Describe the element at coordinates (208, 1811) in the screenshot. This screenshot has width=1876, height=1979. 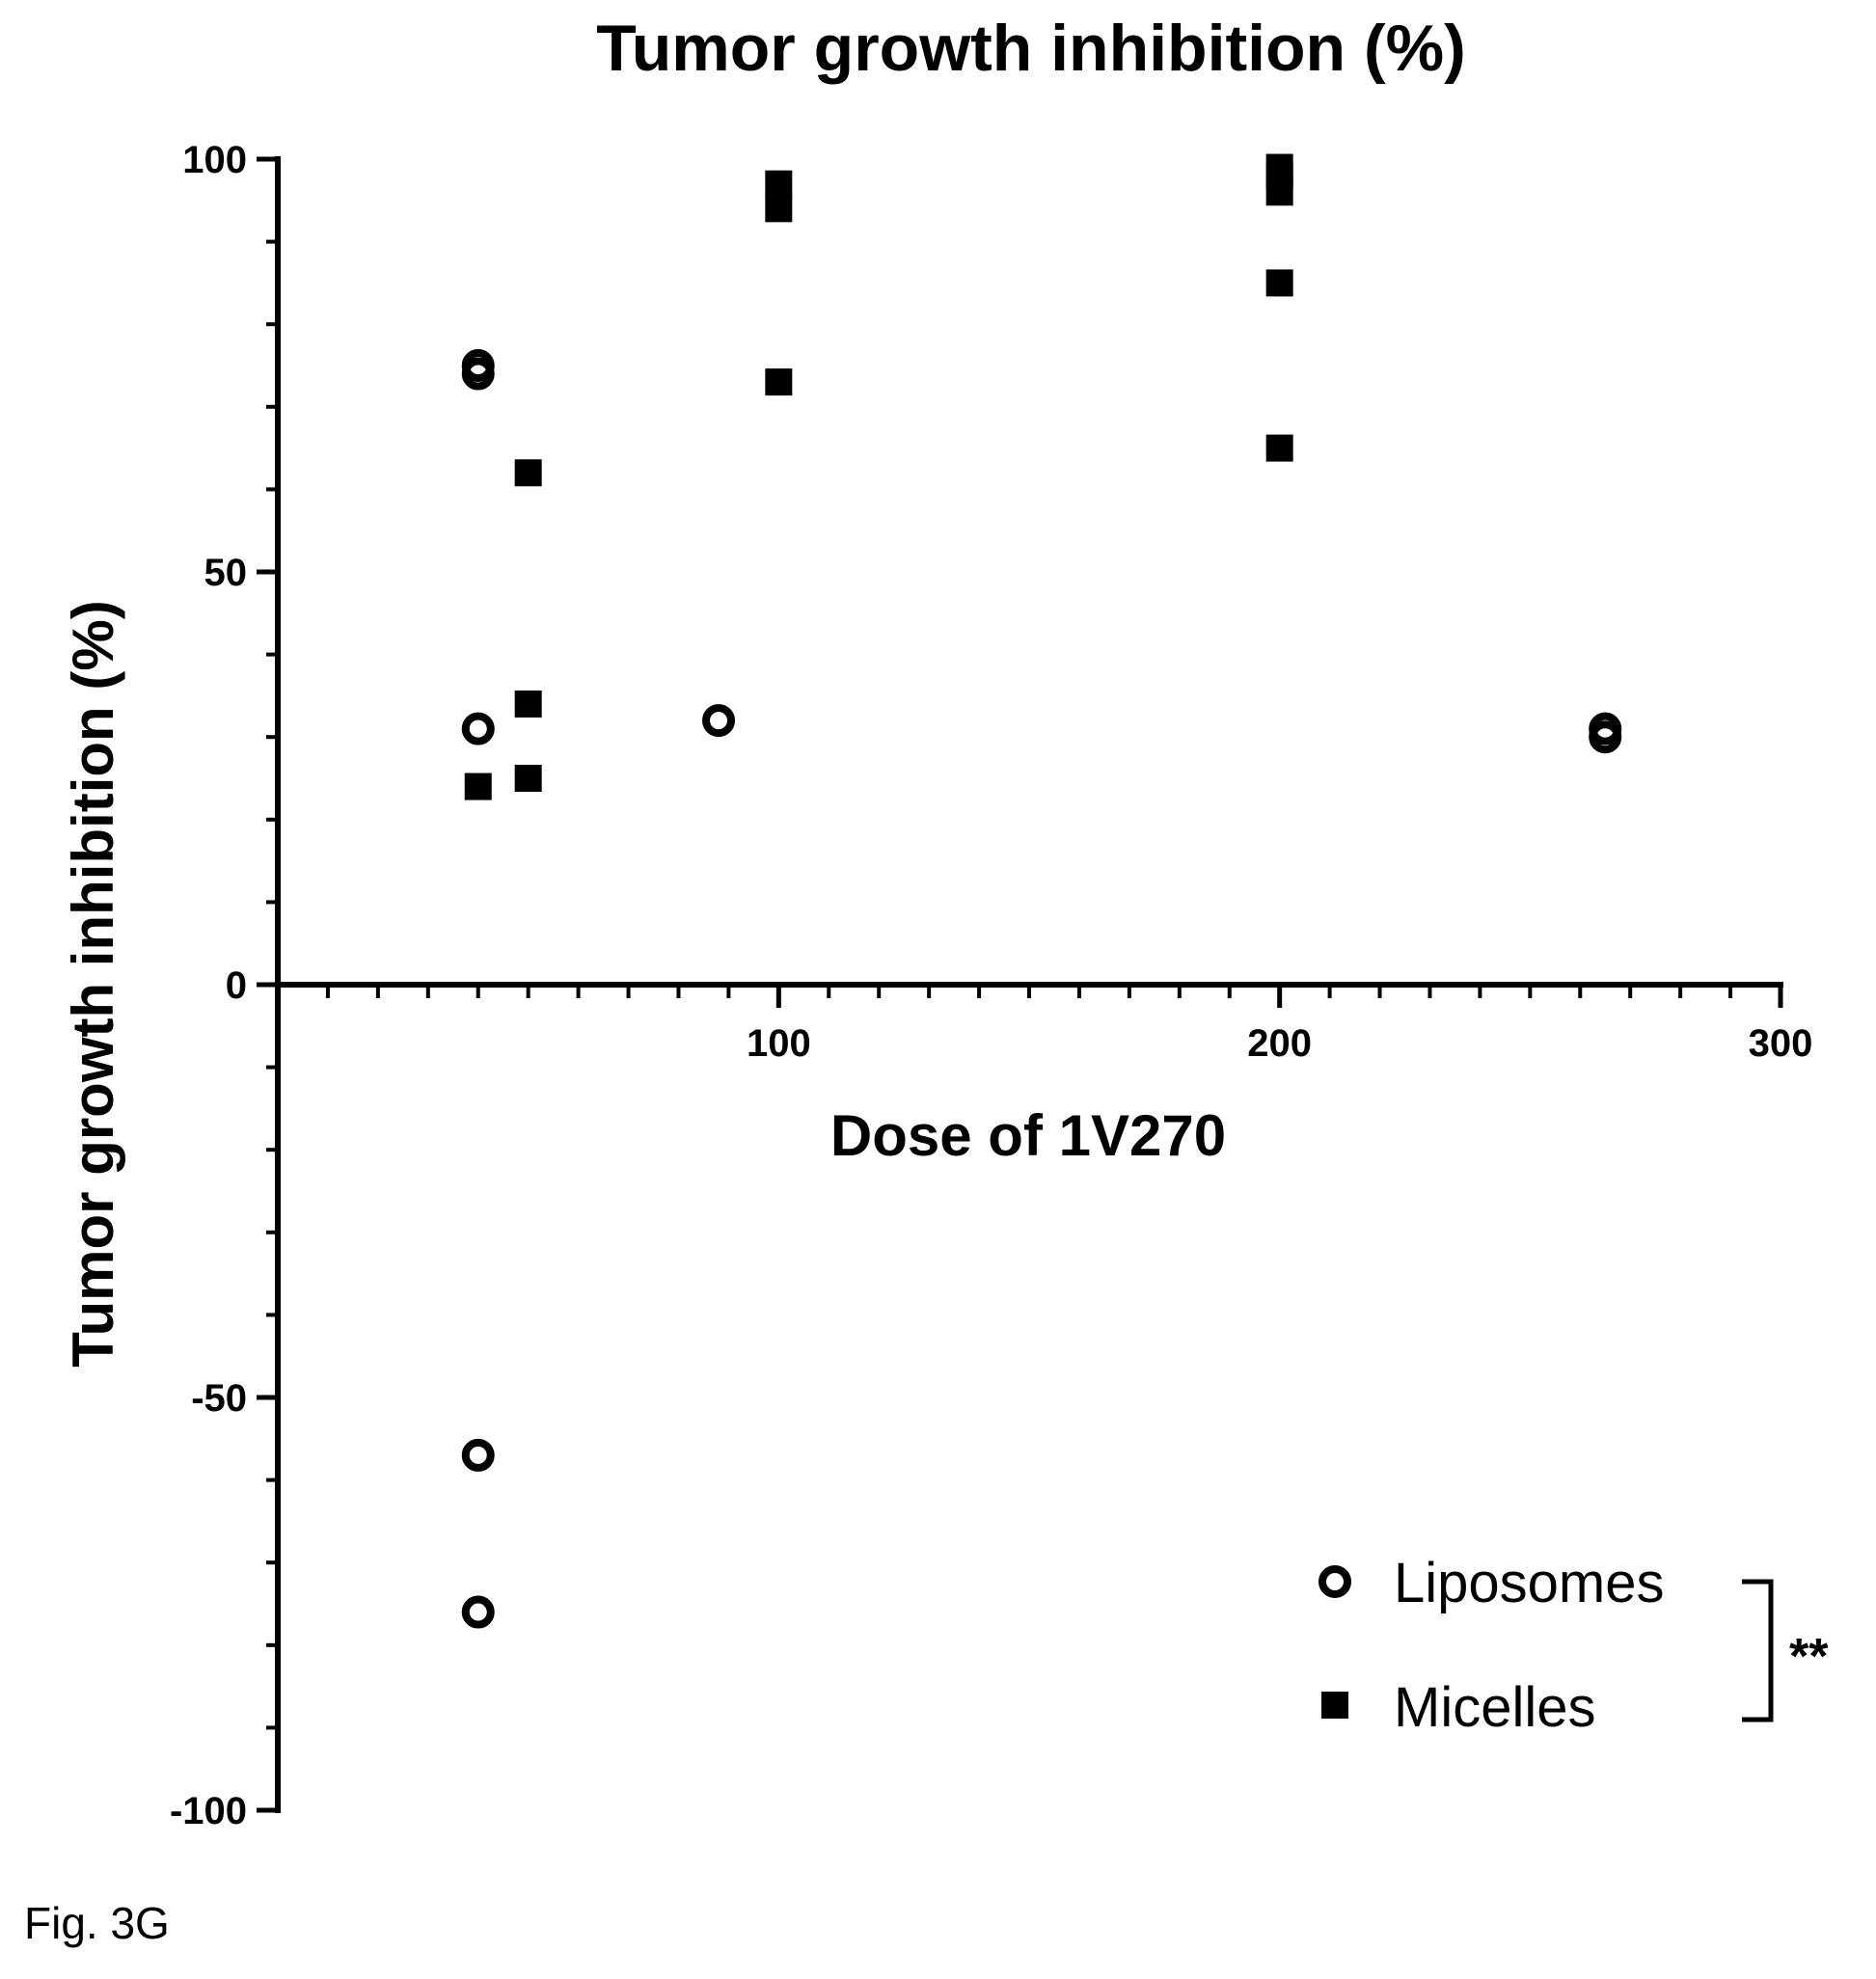
I see `y-tick-label: -100` at that location.